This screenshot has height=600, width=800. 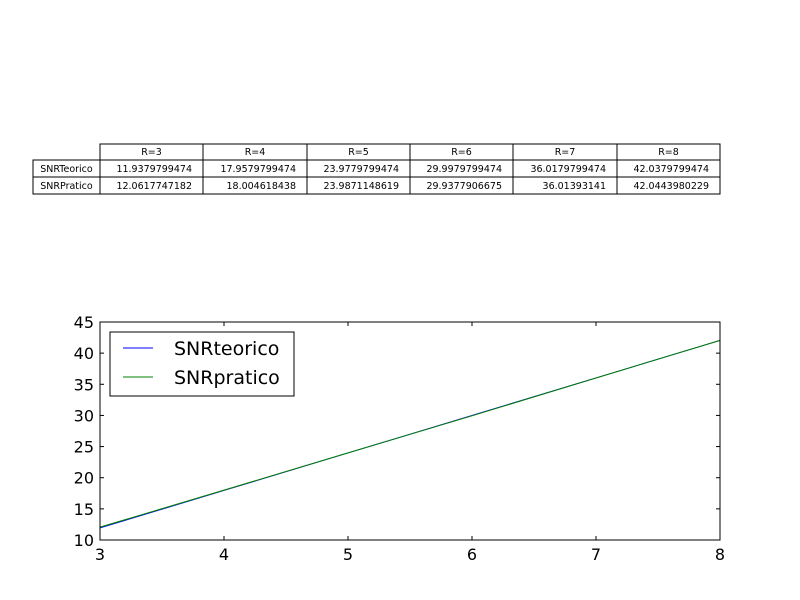 What do you see at coordinates (227, 378) in the screenshot?
I see `legend-label: SNRpratico` at bounding box center [227, 378].